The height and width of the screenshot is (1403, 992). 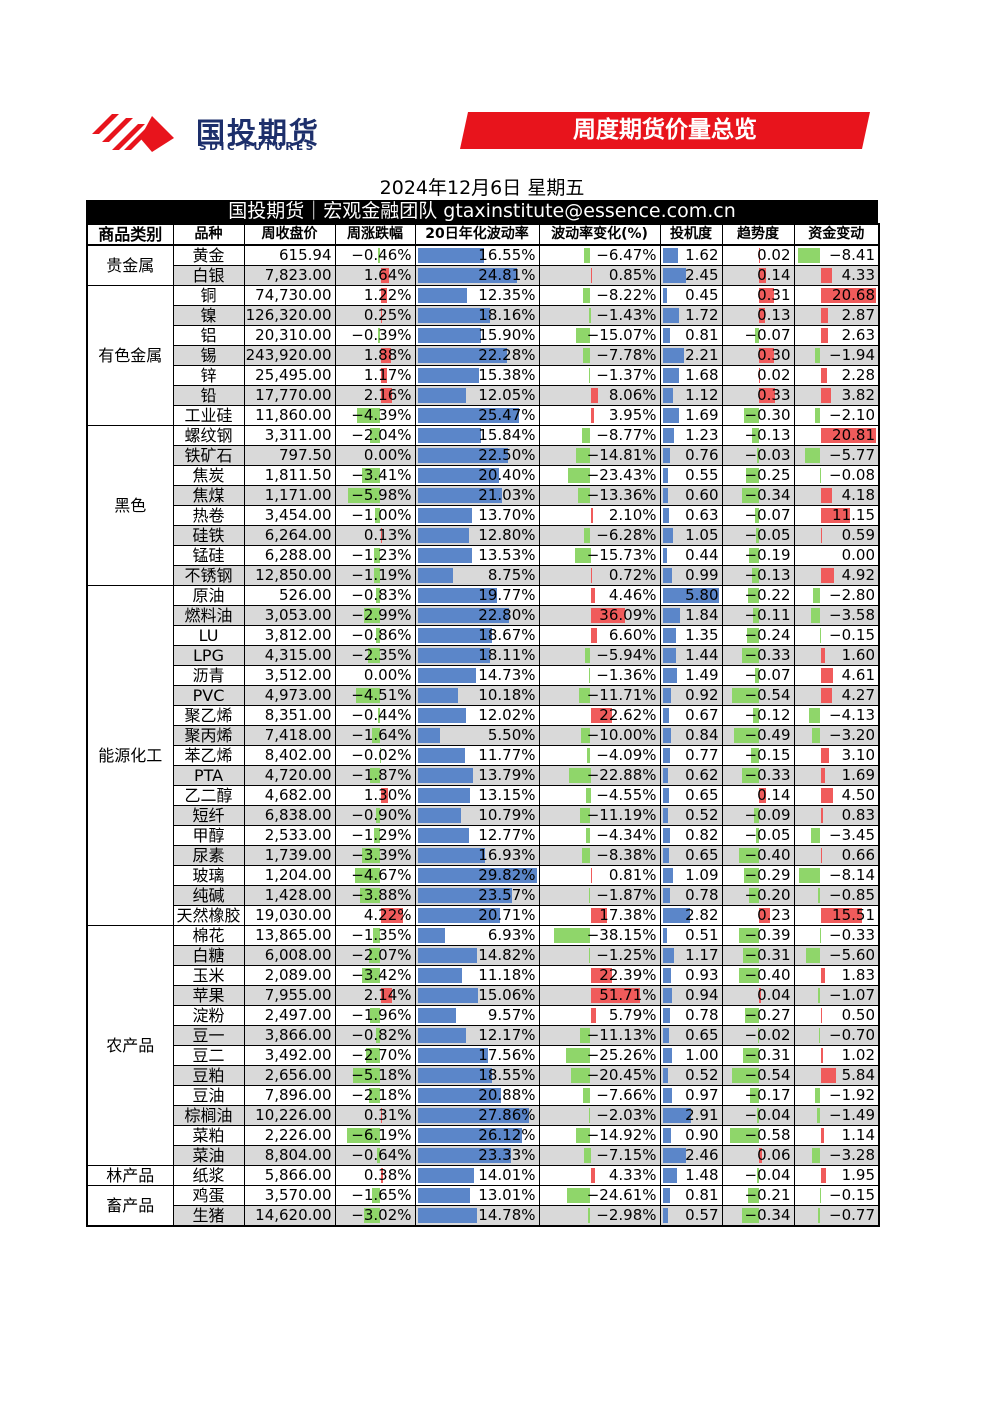 I want to click on volchg-value: −11.71%, so click(x=621, y=695).